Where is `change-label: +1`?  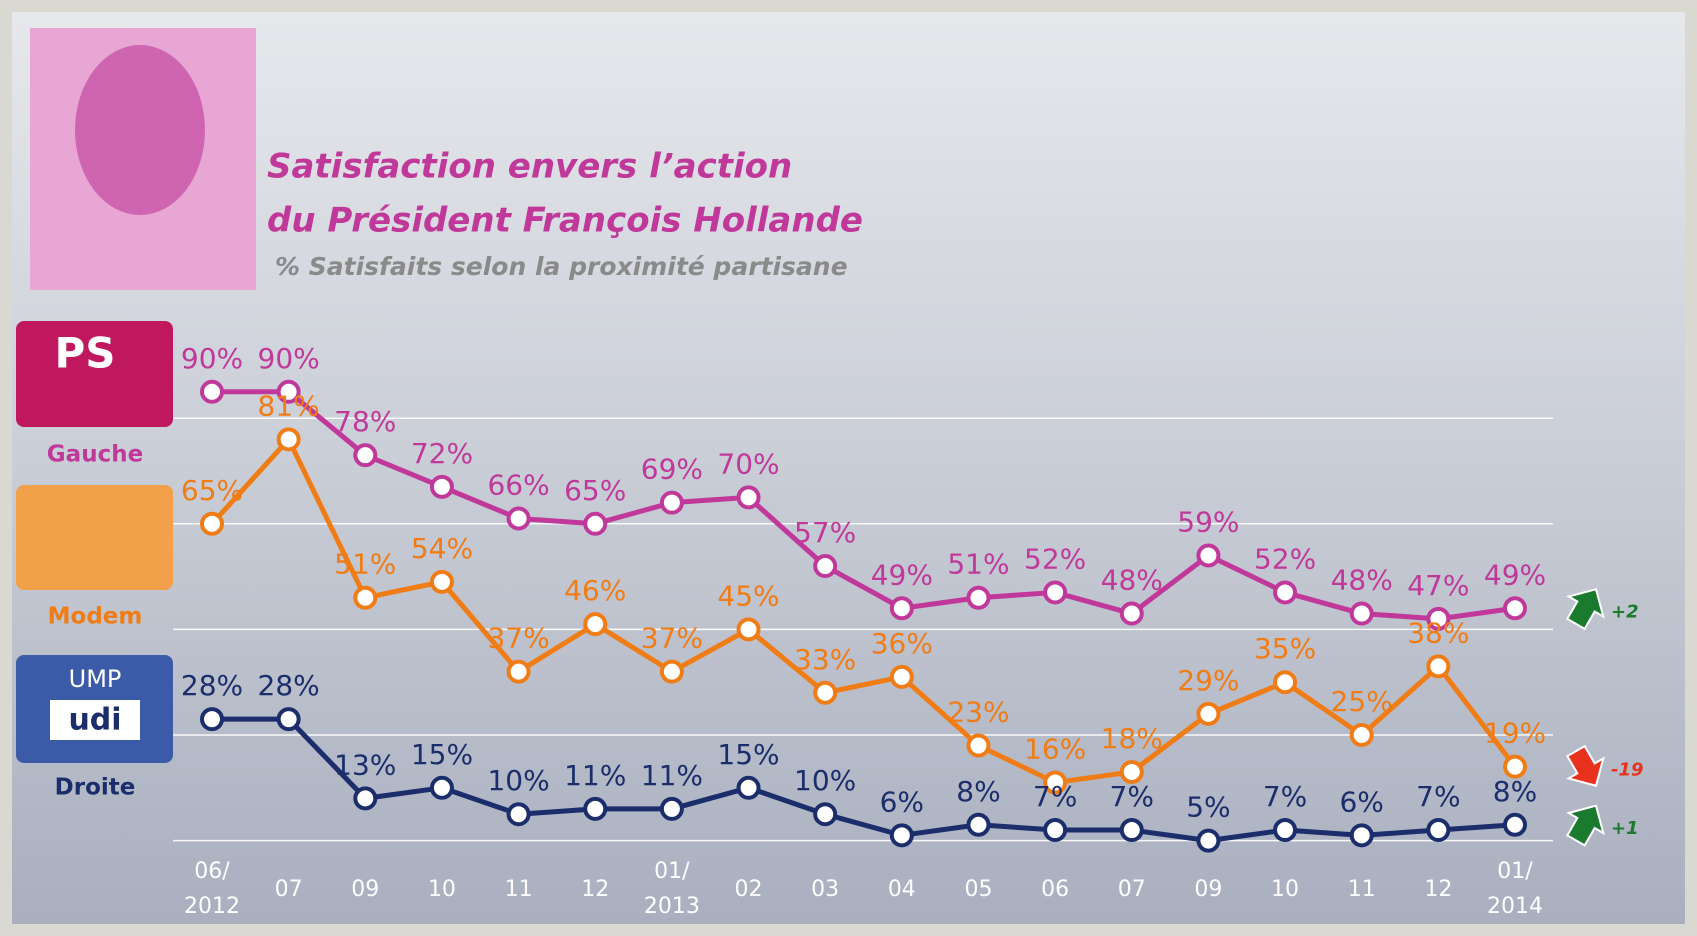
change-label: +1 is located at coordinates (1625, 828).